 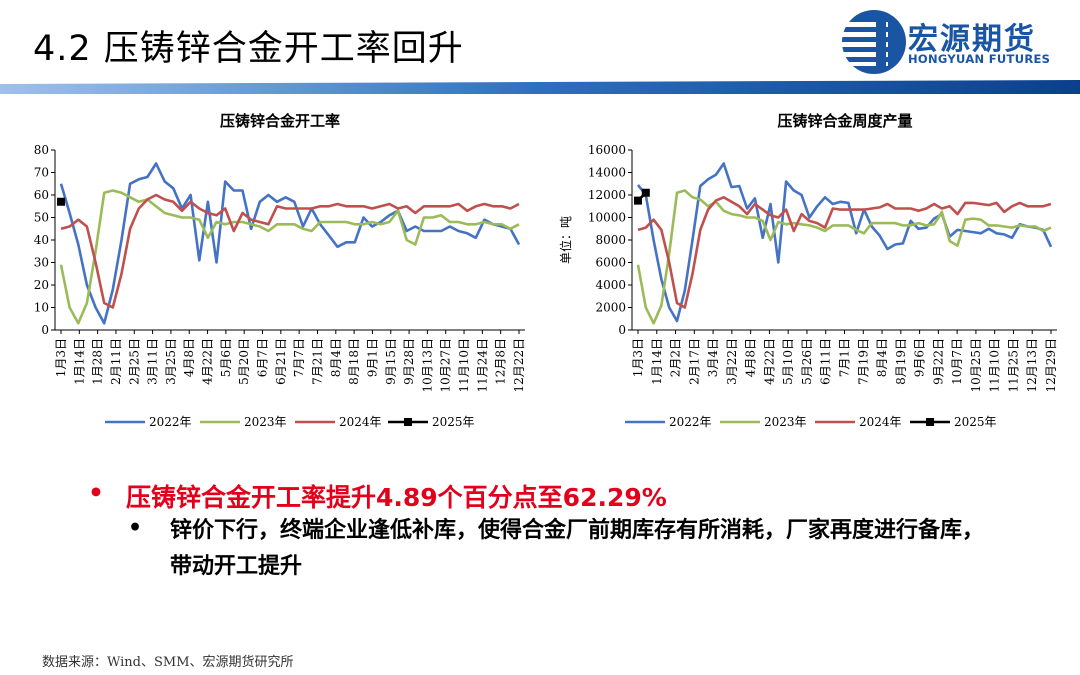 I want to click on y-tick-label: 70, so click(x=41, y=173).